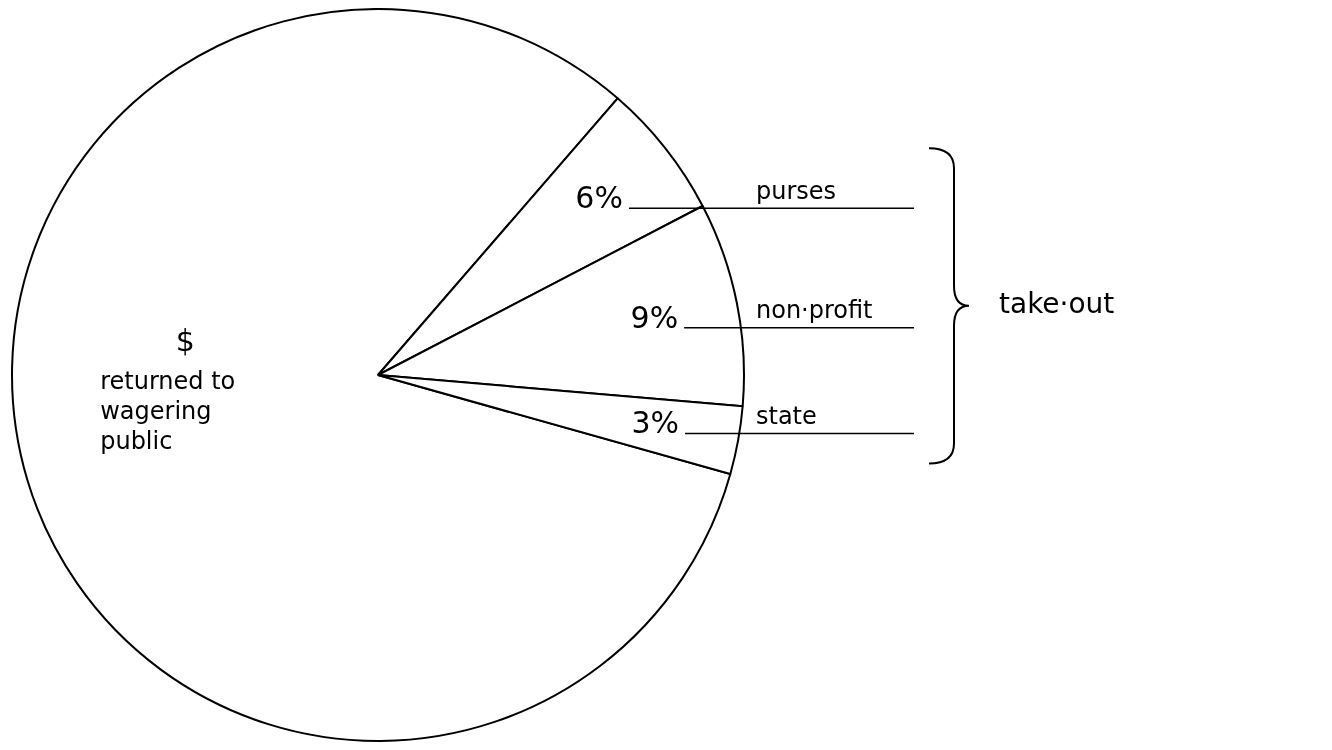 The image size is (1332, 750). What do you see at coordinates (1057, 304) in the screenshot?
I see `text: take·out` at bounding box center [1057, 304].